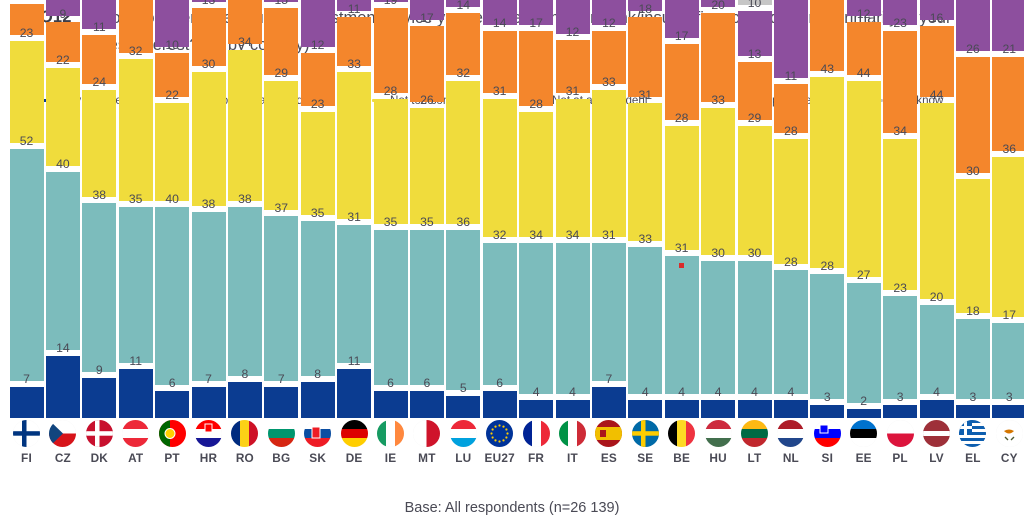 This screenshot has height=532, width=1024. I want to click on bar-segment: 3, so click(1008, 404).